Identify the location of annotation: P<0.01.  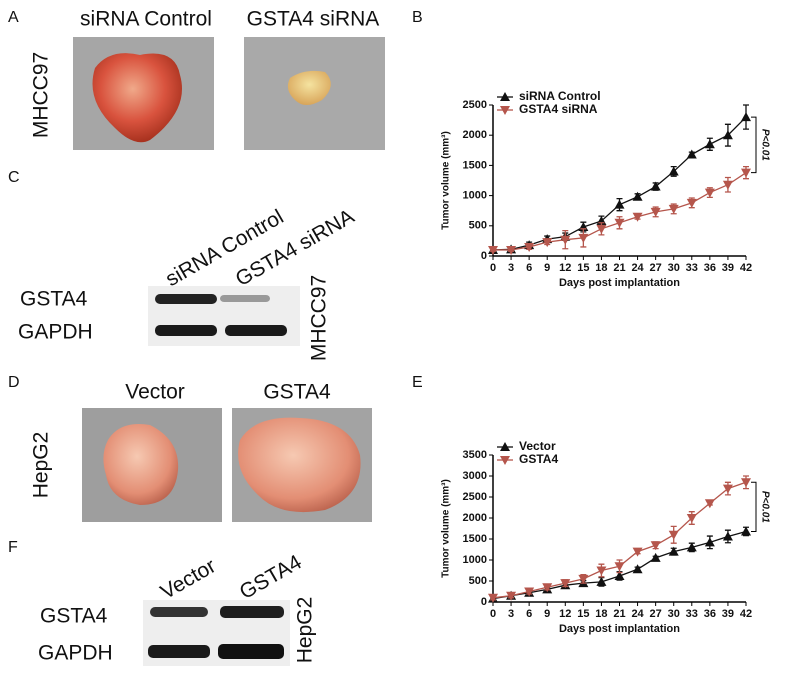
(764, 507).